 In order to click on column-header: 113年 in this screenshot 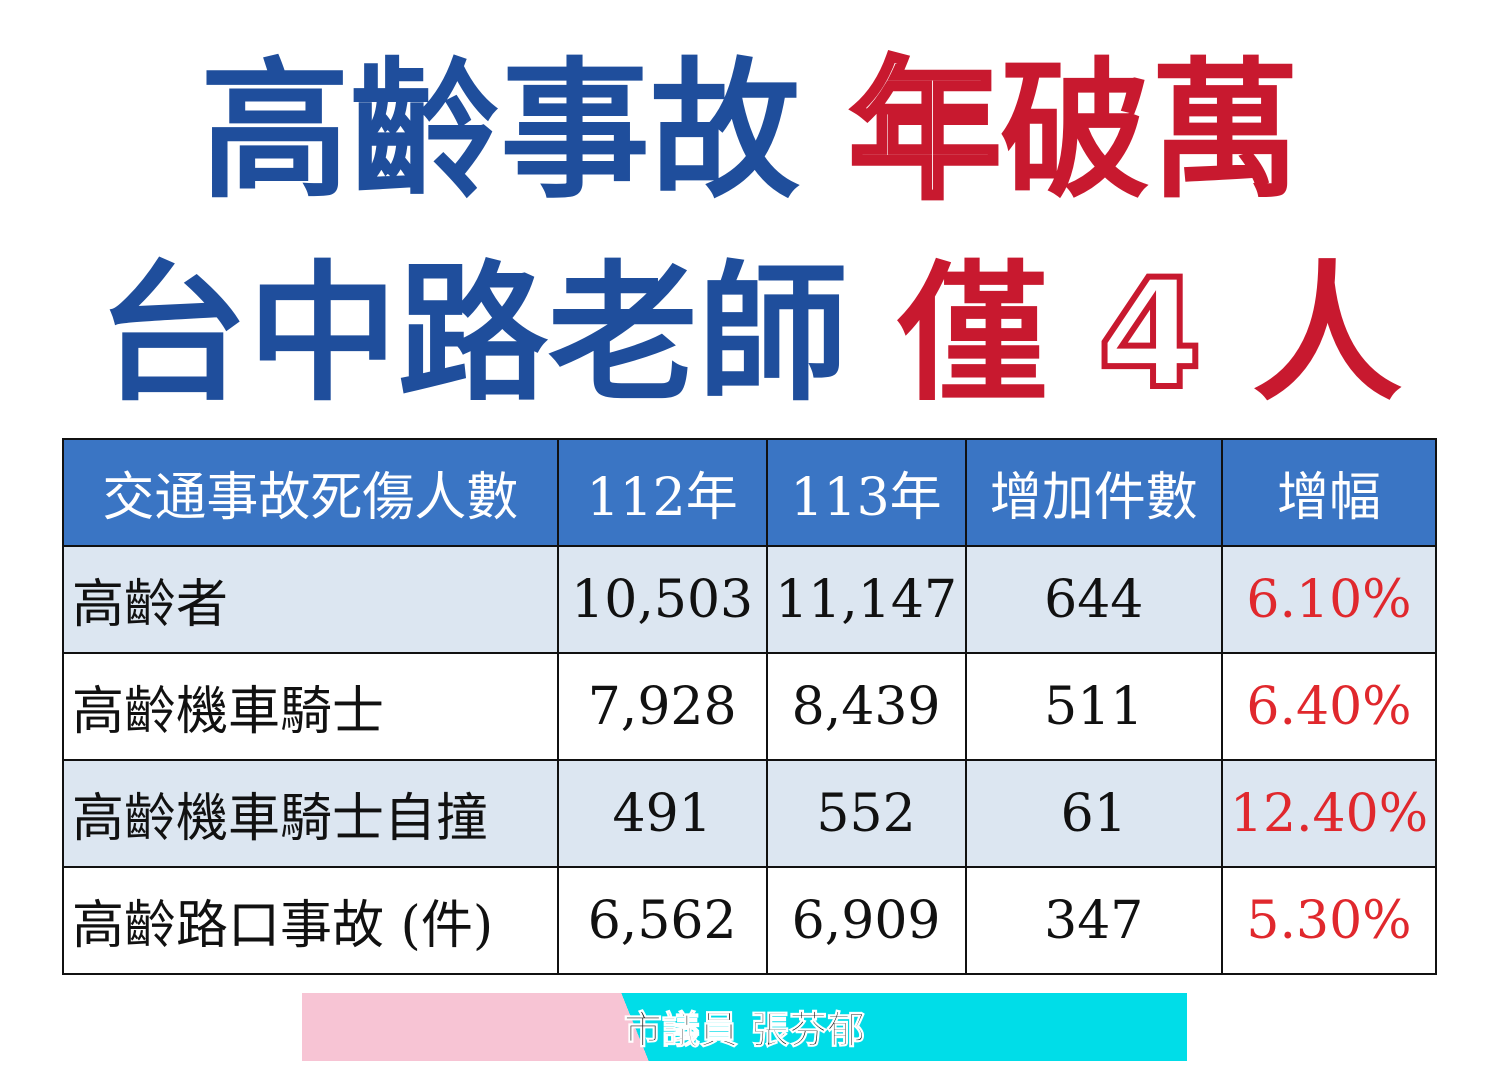, I will do `click(866, 492)`.